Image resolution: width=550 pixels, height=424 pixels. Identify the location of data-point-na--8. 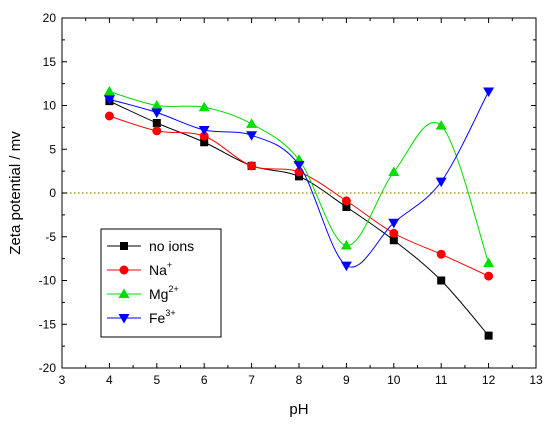
(299, 172).